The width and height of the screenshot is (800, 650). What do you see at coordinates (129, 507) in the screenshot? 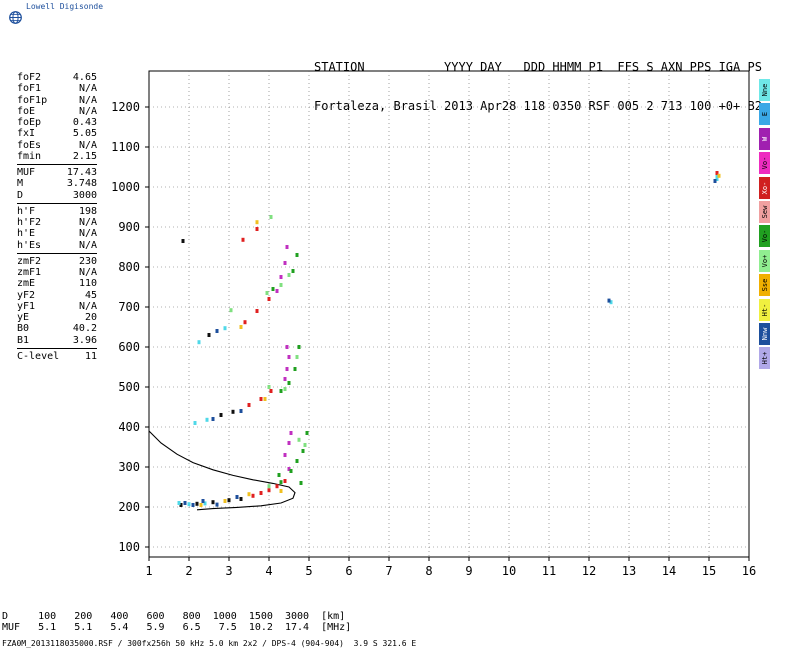
I see `y-tick-label: 200` at bounding box center [129, 507].